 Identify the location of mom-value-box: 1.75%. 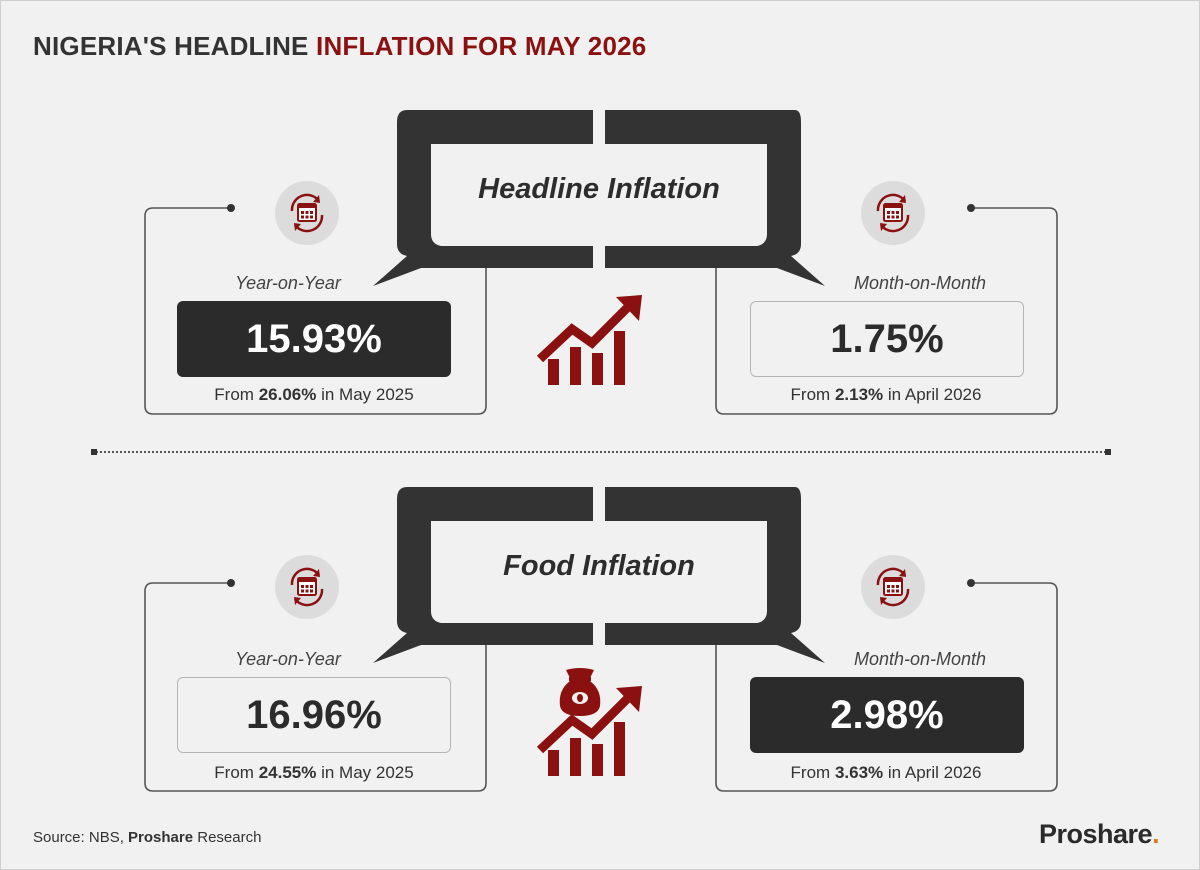
(887, 339).